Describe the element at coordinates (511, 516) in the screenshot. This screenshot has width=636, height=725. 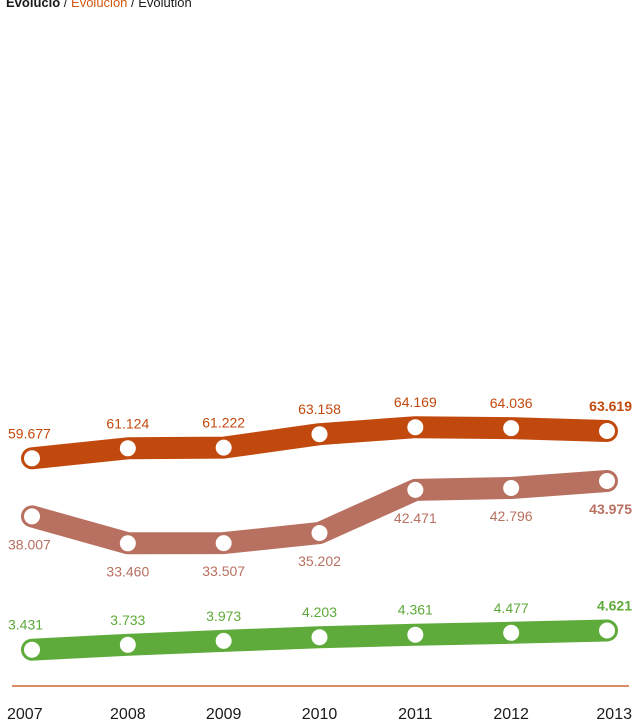
I see `series-2-data-label: 42.796` at that location.